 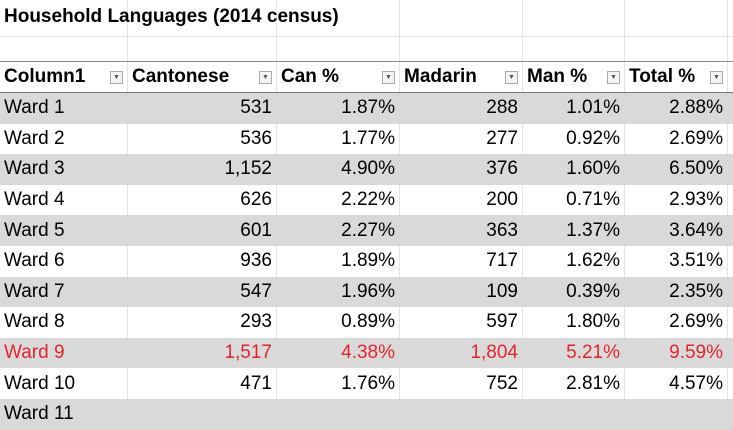 I want to click on cell-cantonese: 1,152, so click(x=202, y=169).